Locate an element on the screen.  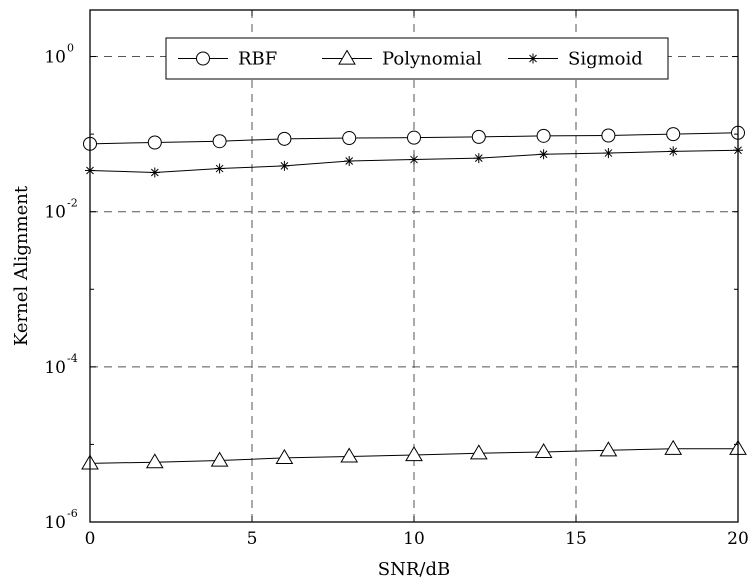
y-tick-exponent: -6 is located at coordinates (72, 513).